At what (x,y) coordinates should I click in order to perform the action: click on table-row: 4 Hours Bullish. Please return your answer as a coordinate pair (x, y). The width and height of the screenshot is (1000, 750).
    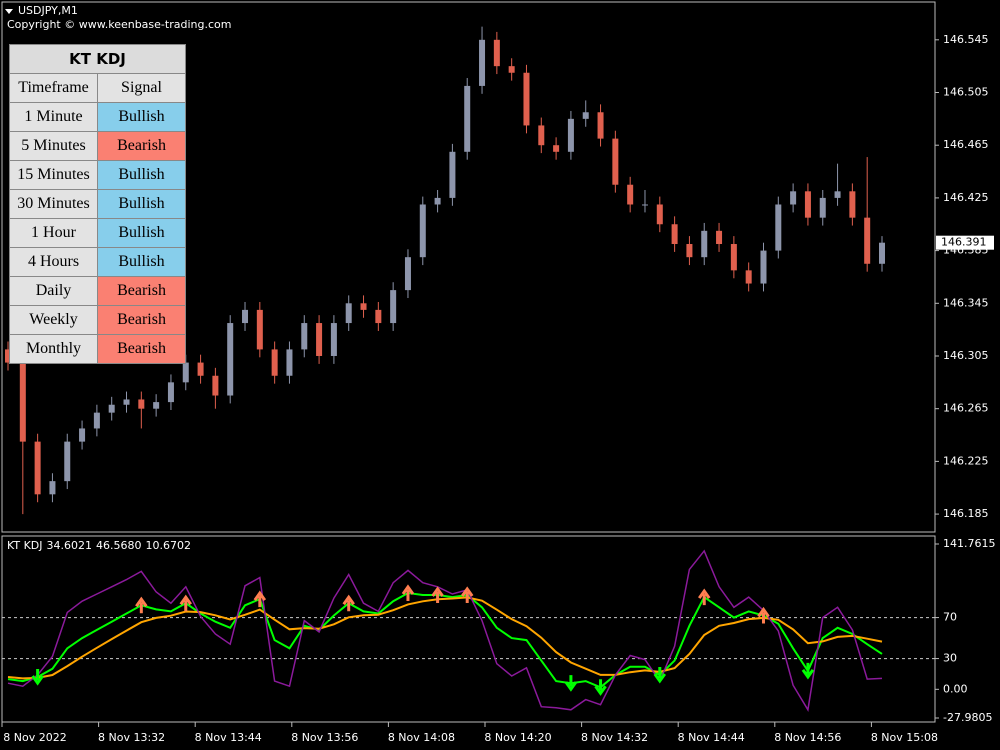
    Looking at the image, I should click on (97, 262).